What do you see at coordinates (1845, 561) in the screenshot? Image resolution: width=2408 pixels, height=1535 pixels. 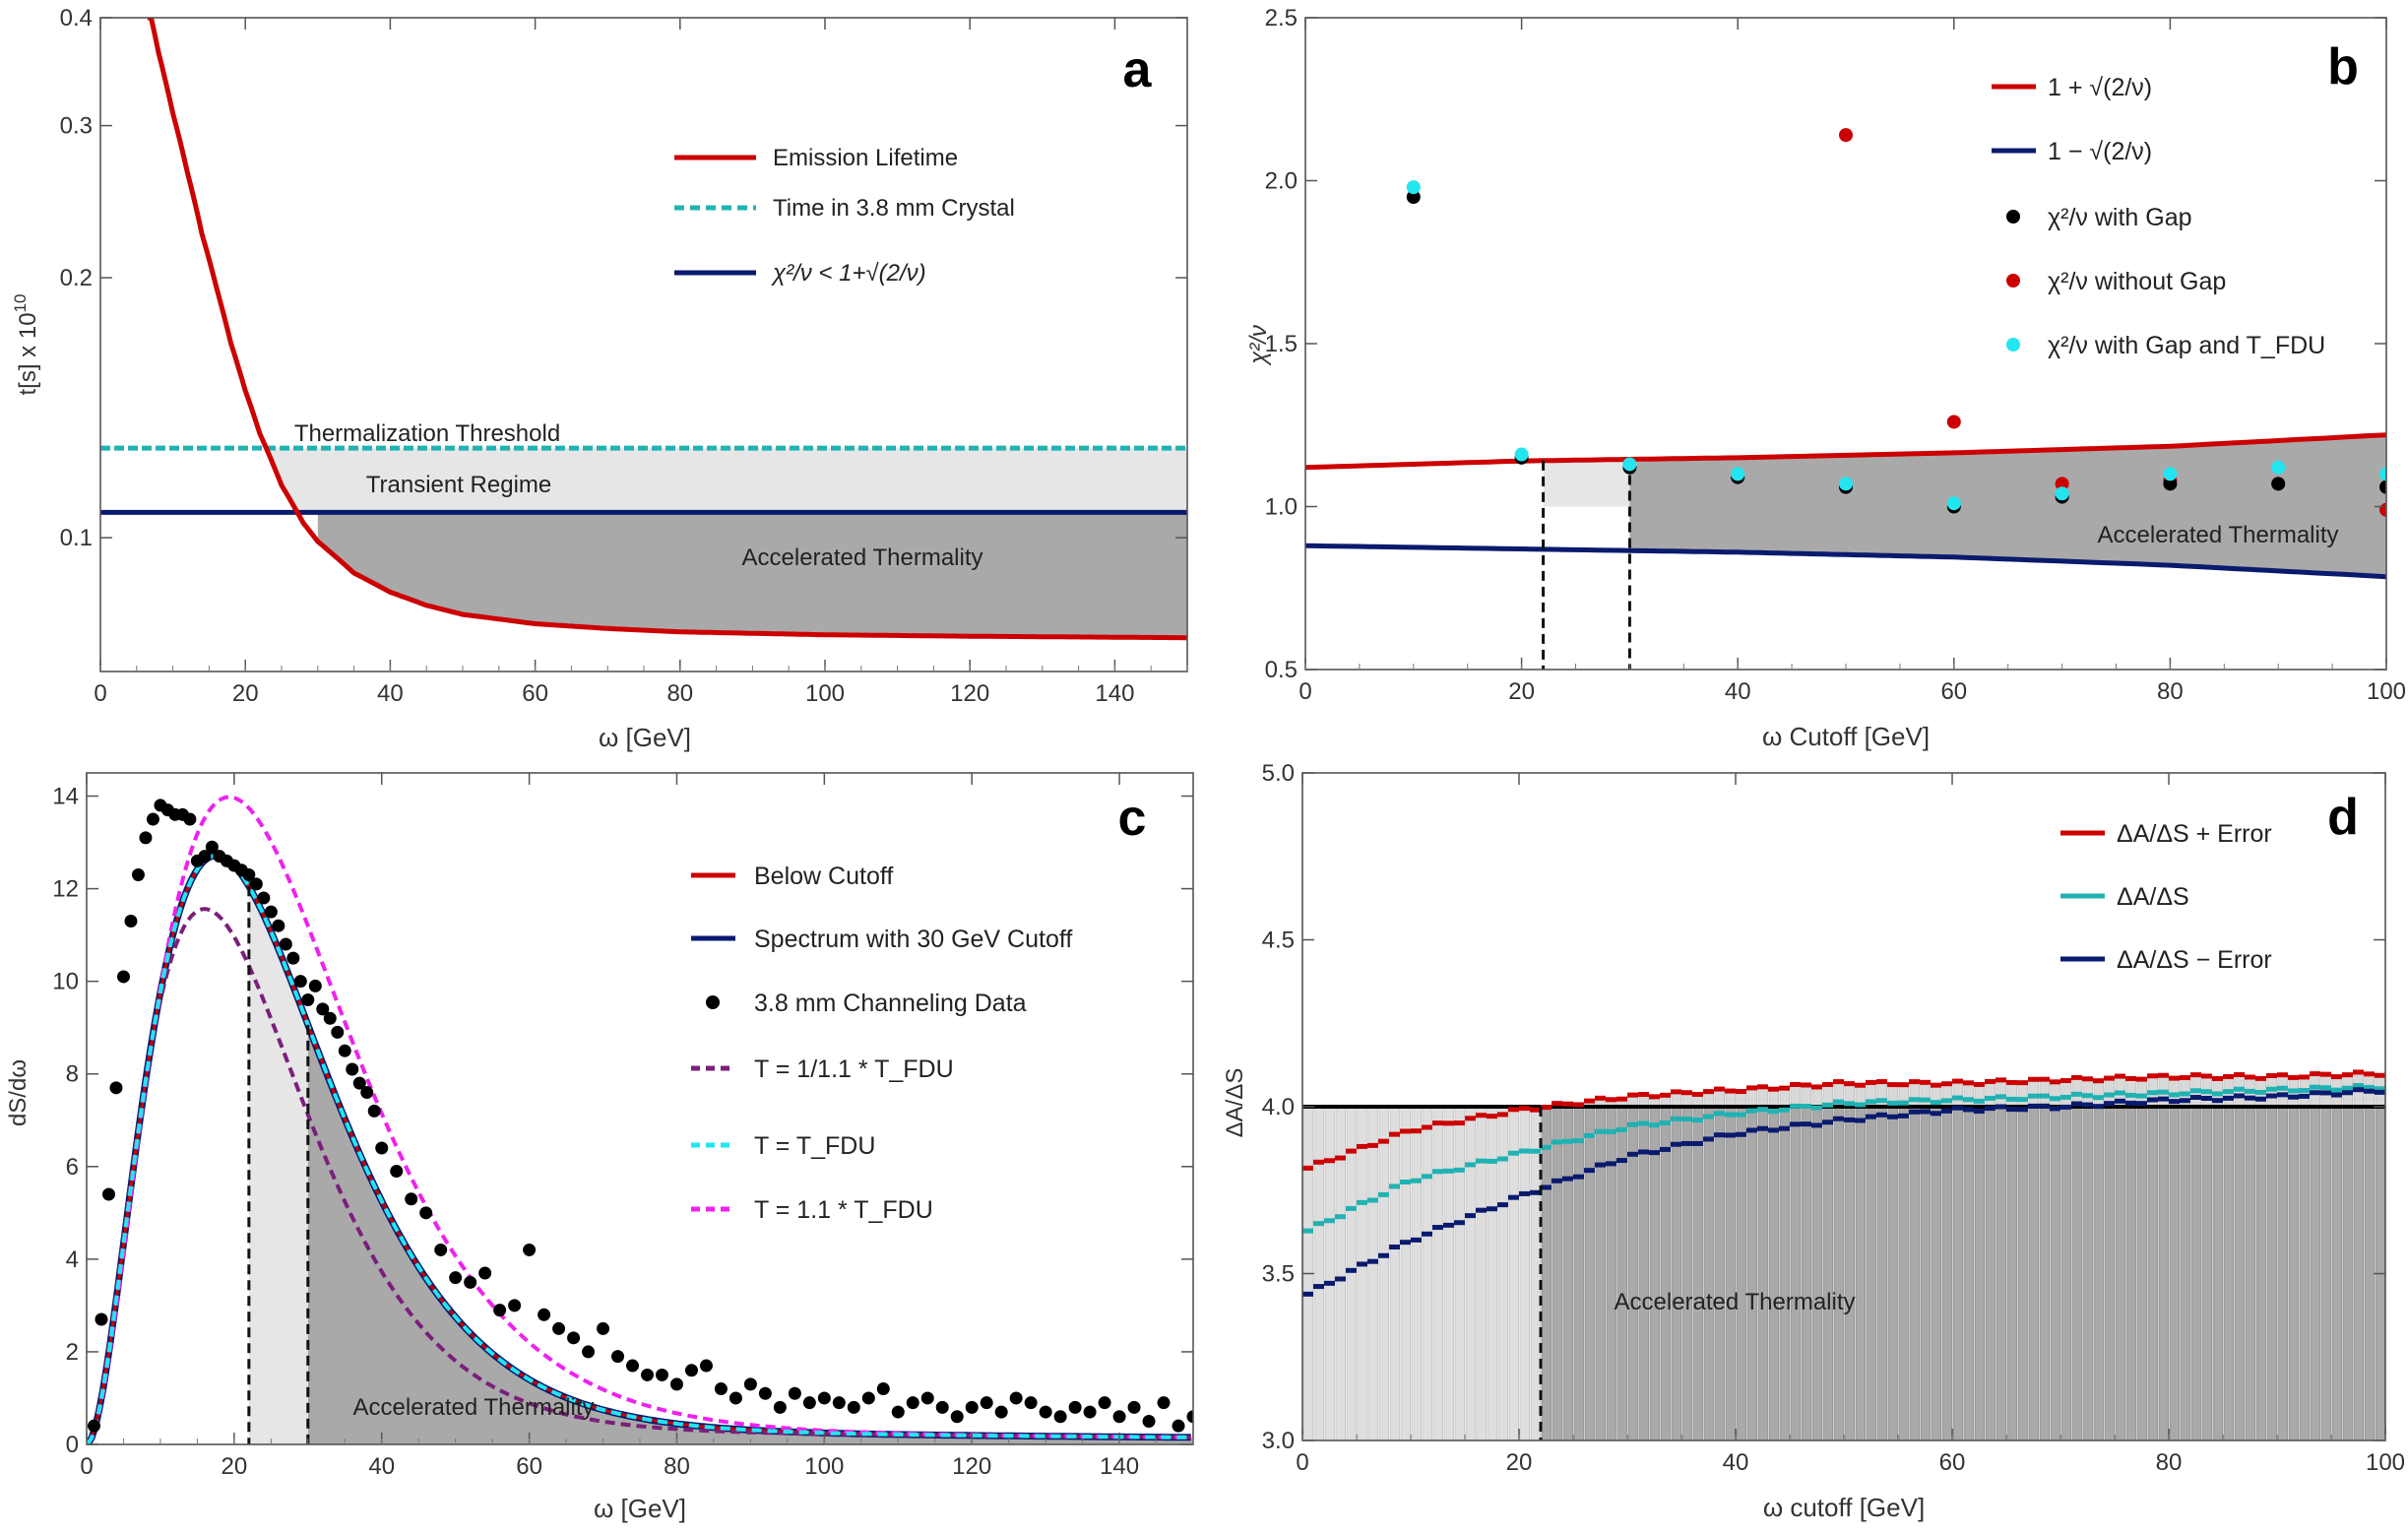 I see `lower-bound-line` at bounding box center [1845, 561].